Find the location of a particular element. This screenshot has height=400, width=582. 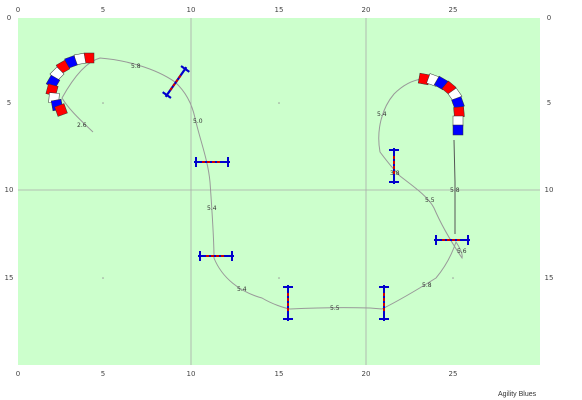

tunnel-left-segment is located at coordinates (61, 110).